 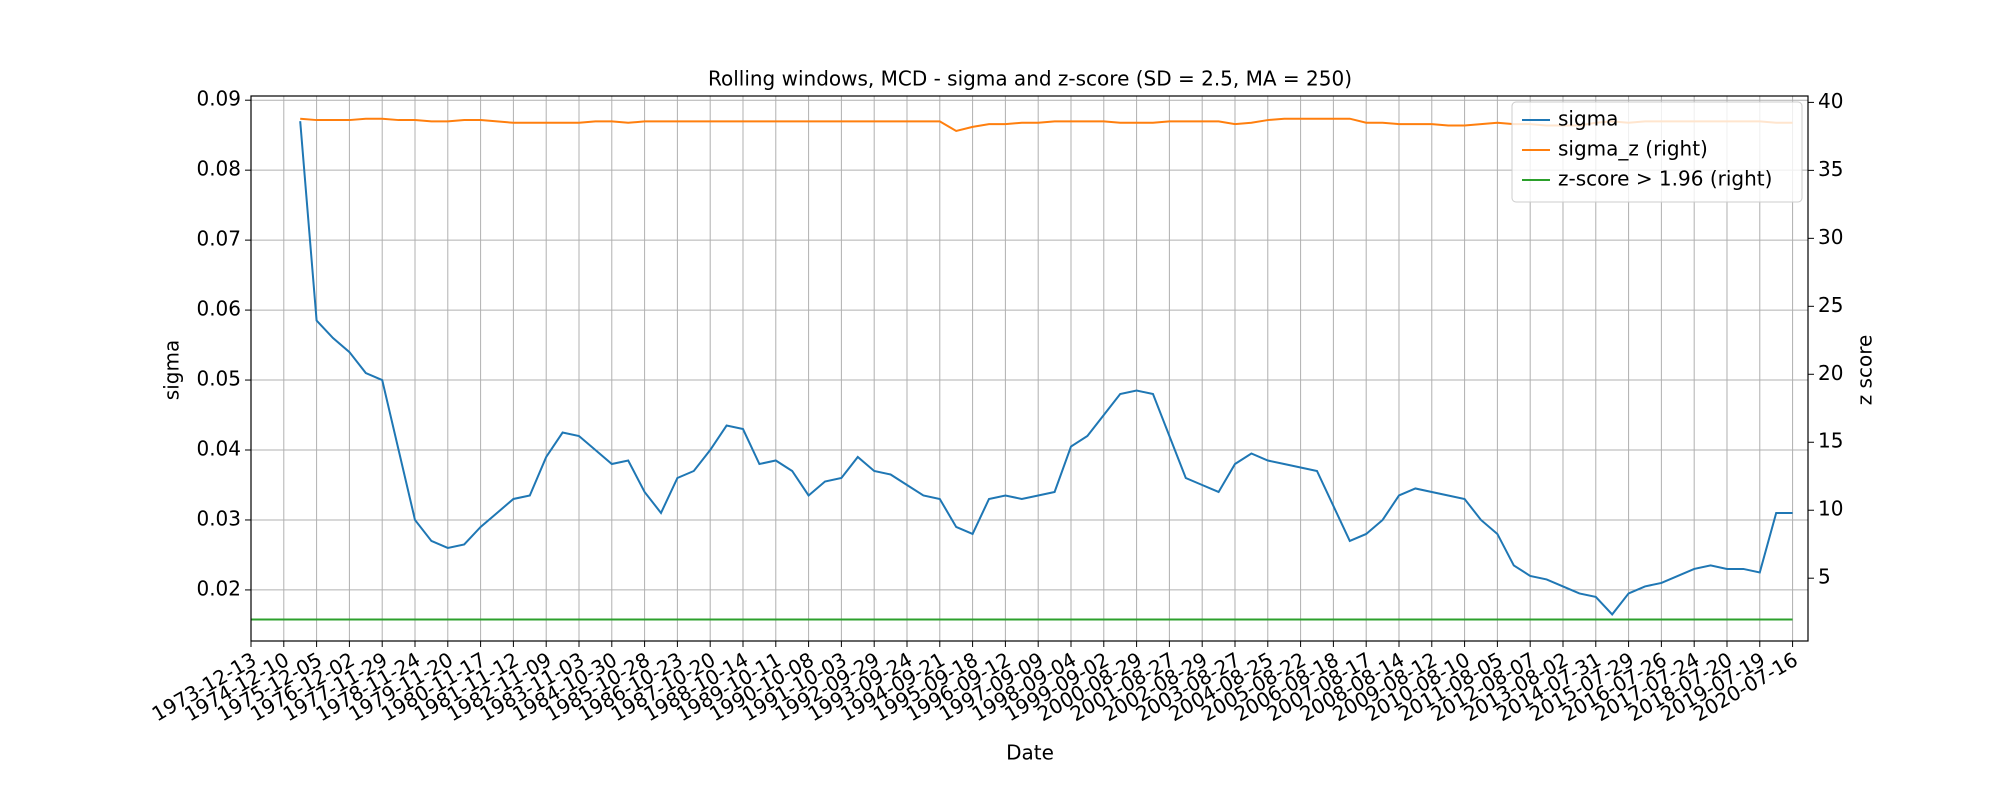 What do you see at coordinates (218, 379) in the screenshot?
I see `y-tick-label: 0.05` at bounding box center [218, 379].